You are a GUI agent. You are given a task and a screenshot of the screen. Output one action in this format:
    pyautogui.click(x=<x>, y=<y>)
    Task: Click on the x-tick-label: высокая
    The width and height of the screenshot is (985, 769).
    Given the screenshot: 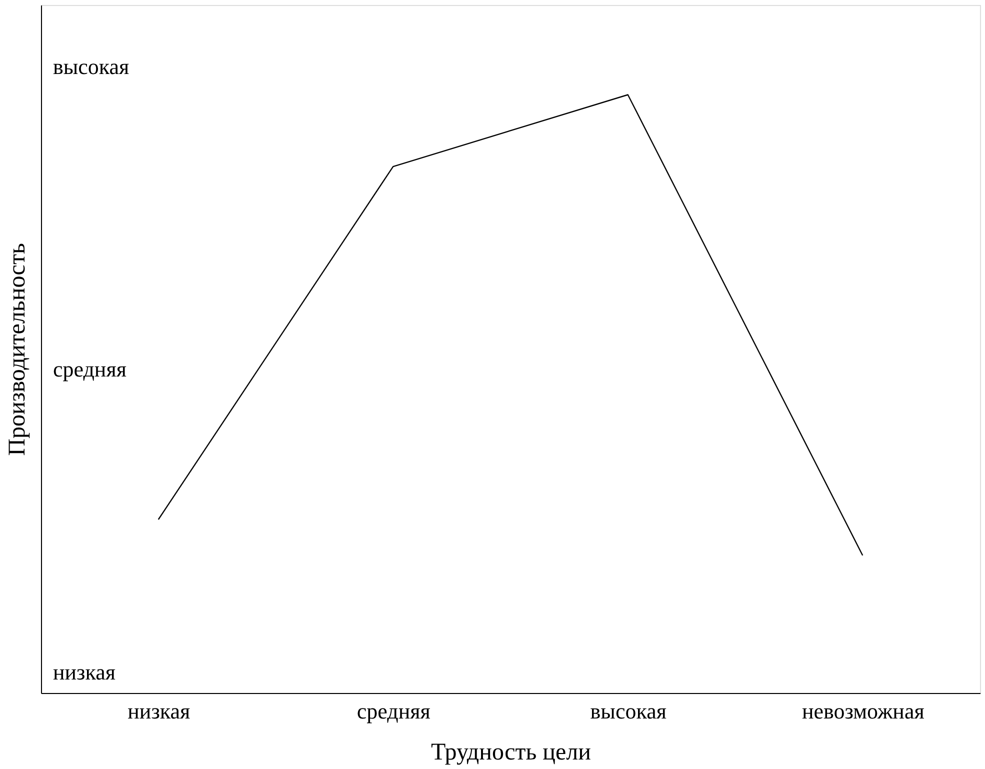 What is the action you would take?
    pyautogui.click(x=628, y=711)
    